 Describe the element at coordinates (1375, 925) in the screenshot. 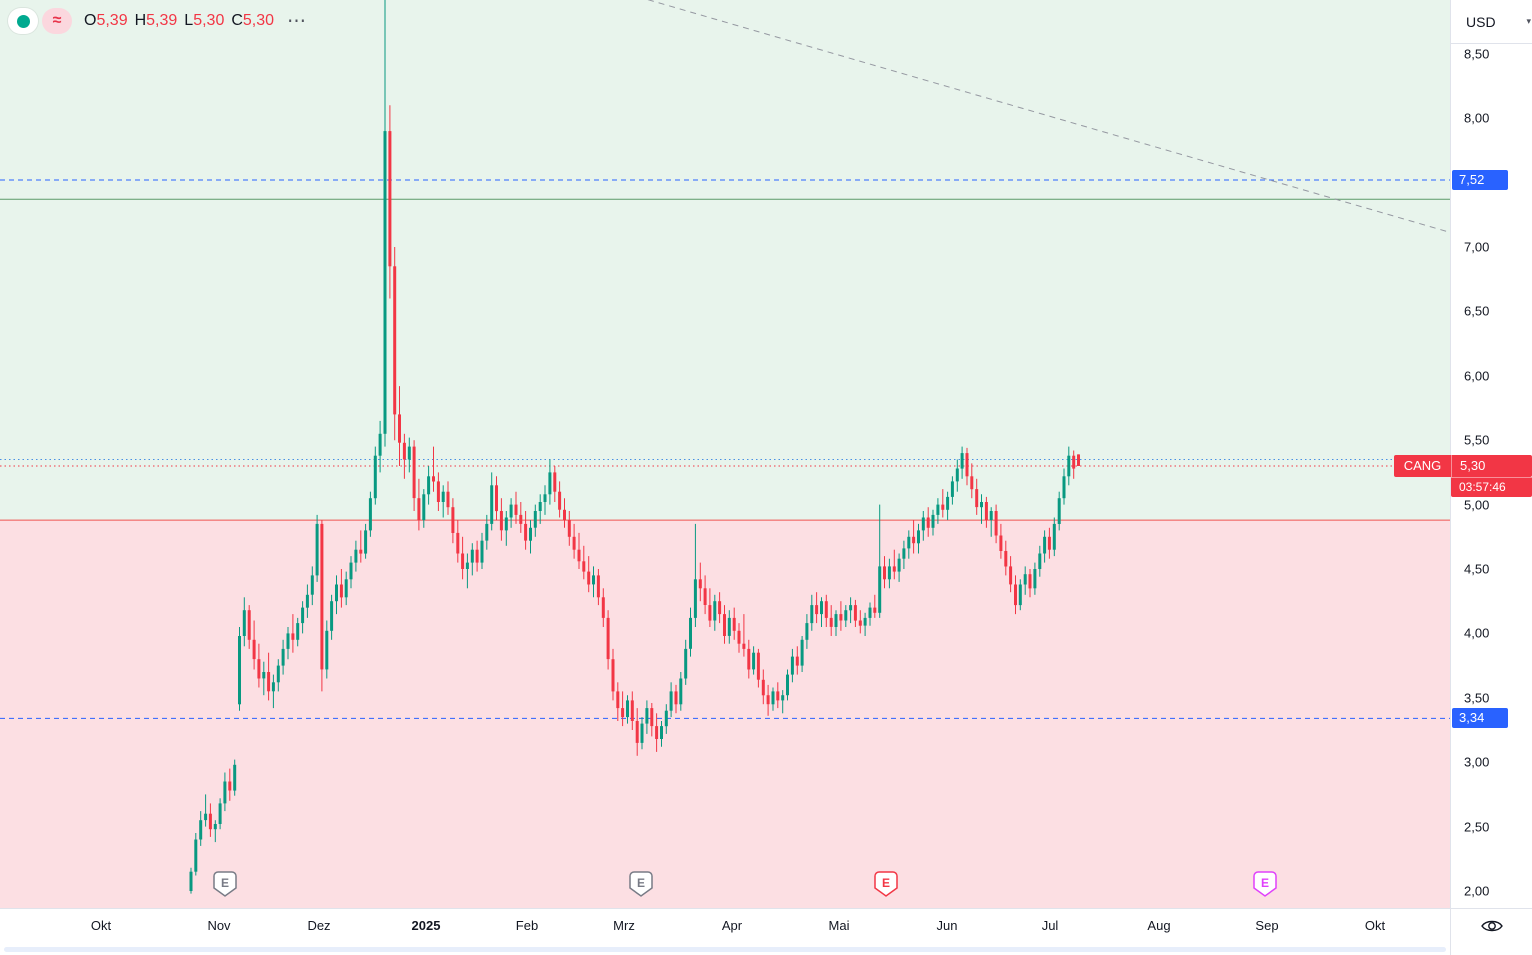

I see `time-label-okt: Okt` at that location.